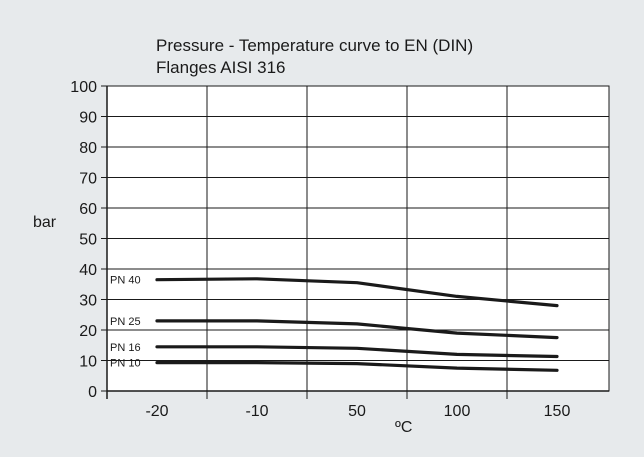 The image size is (644, 457). I want to click on series-label: PN 16, so click(125, 348).